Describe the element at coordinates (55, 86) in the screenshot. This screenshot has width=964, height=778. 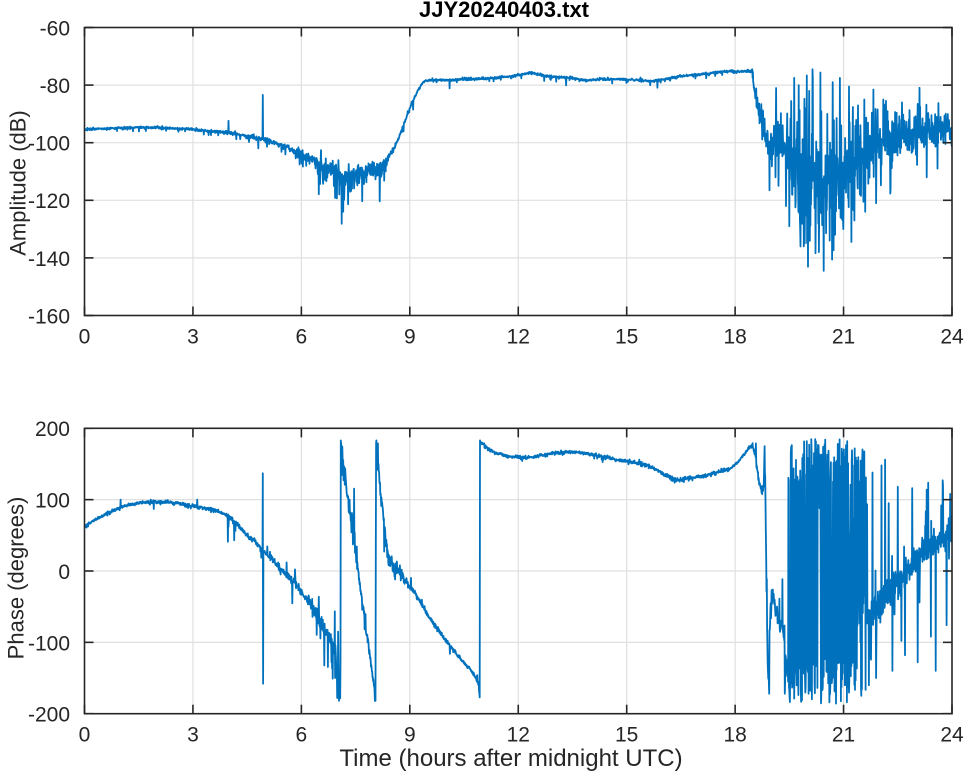
I see `svg-text: -80` at that location.